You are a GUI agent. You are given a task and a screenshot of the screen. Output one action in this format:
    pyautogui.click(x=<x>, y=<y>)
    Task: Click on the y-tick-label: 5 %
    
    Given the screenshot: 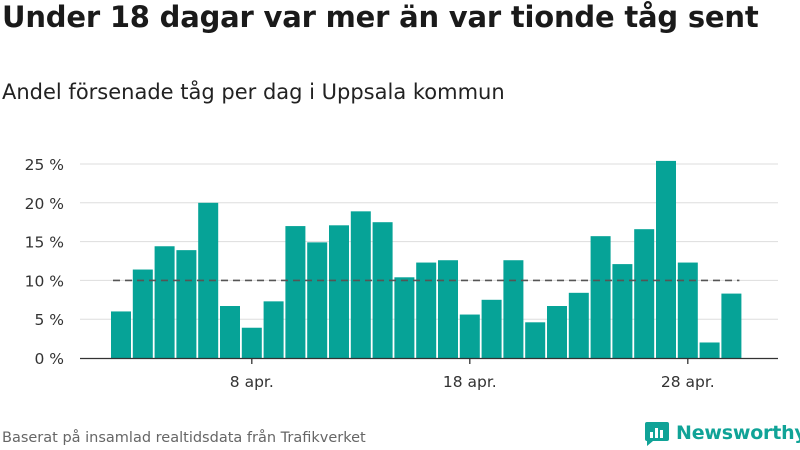 What is the action you would take?
    pyautogui.click(x=49, y=320)
    